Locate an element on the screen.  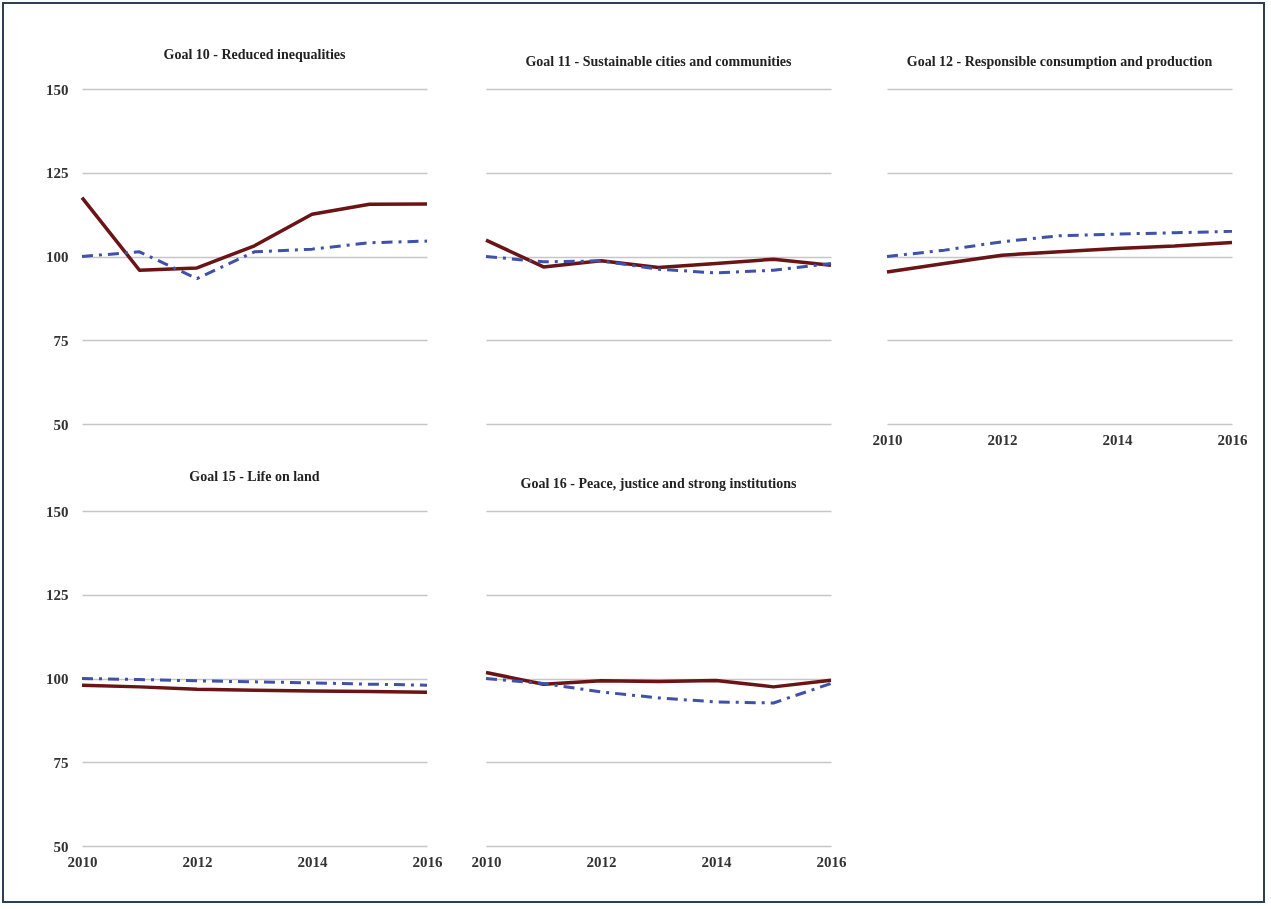
chart-title: Goal 10 - Reduced inequalities is located at coordinates (255, 54).